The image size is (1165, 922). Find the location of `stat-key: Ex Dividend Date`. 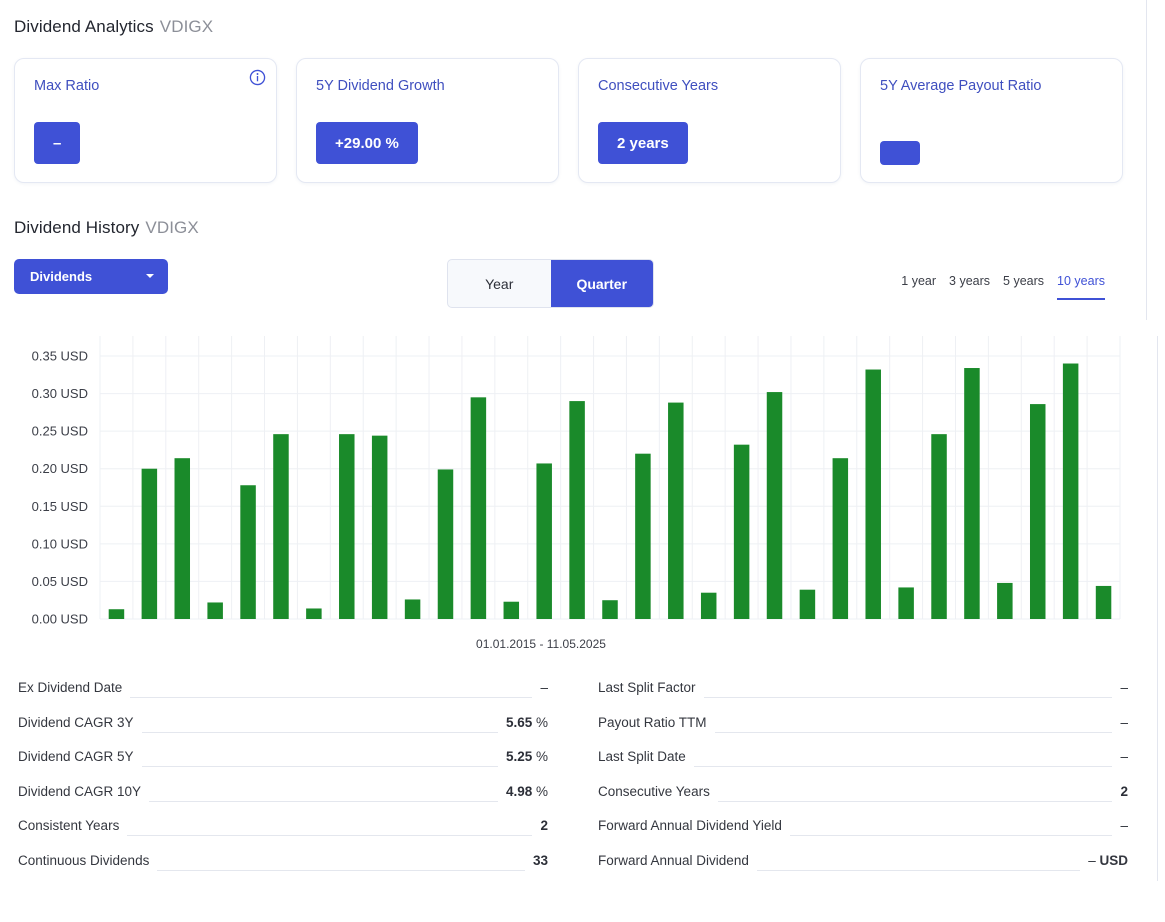

stat-key: Ex Dividend Date is located at coordinates (70, 687).